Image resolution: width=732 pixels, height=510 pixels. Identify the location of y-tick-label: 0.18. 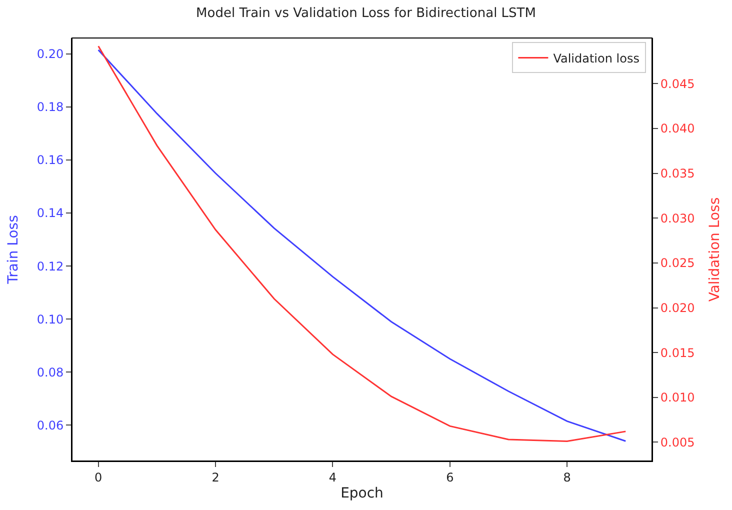
(50, 107).